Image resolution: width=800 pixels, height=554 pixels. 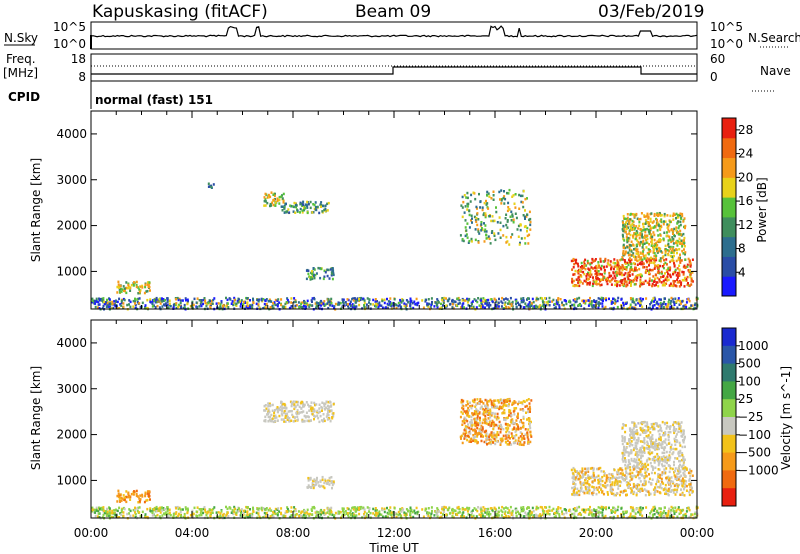 I want to click on cpid-strip: CPID normal (fast) 151, so click(x=110, y=95).